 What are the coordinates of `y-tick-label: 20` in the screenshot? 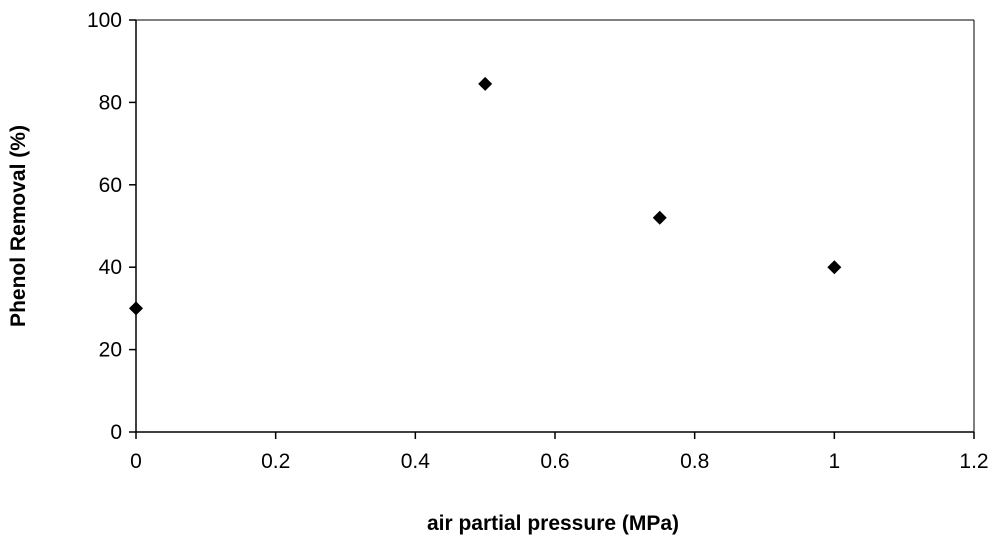 It's located at (110, 350).